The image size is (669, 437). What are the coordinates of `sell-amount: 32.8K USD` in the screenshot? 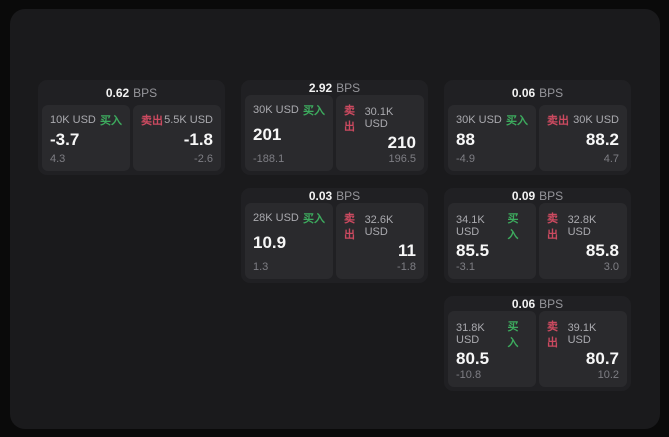 It's located at (582, 226).